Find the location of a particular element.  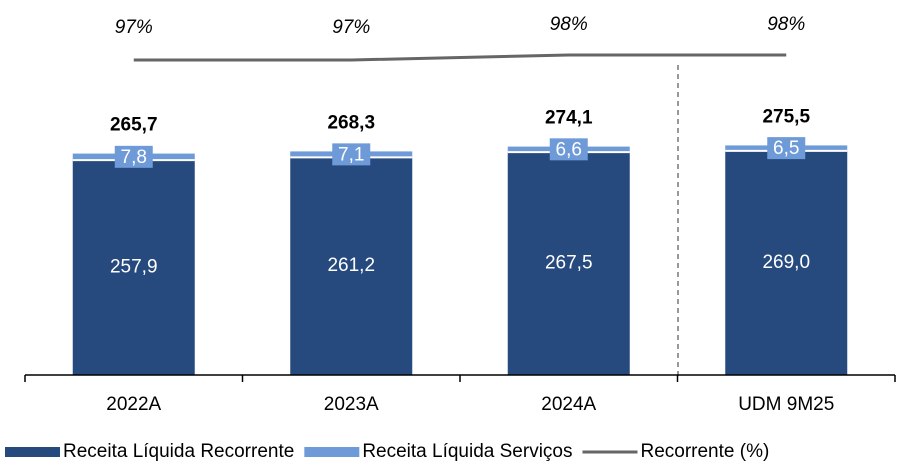

x-tick-label: 2023A is located at coordinates (351, 404).